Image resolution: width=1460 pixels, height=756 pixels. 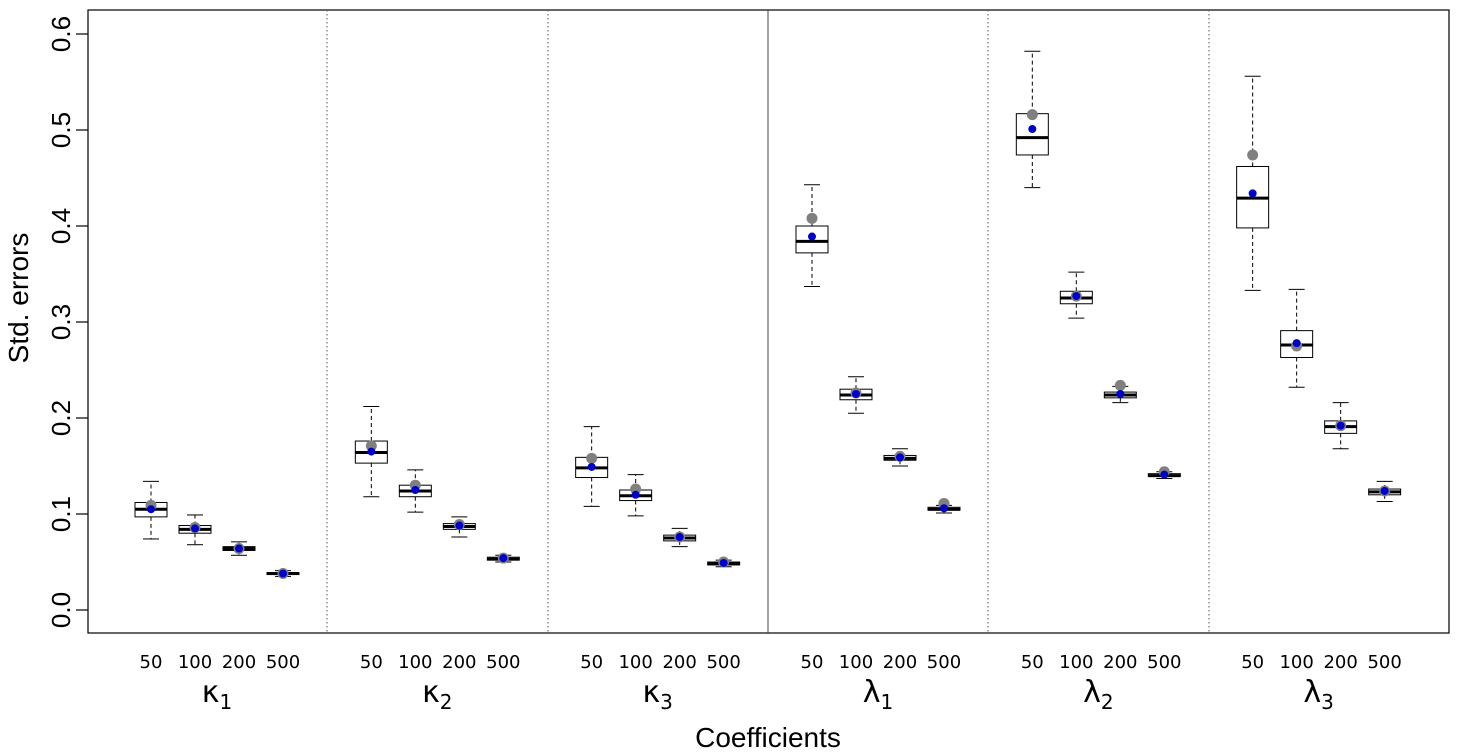 I want to click on group-label: λ2, so click(x=1098, y=694).